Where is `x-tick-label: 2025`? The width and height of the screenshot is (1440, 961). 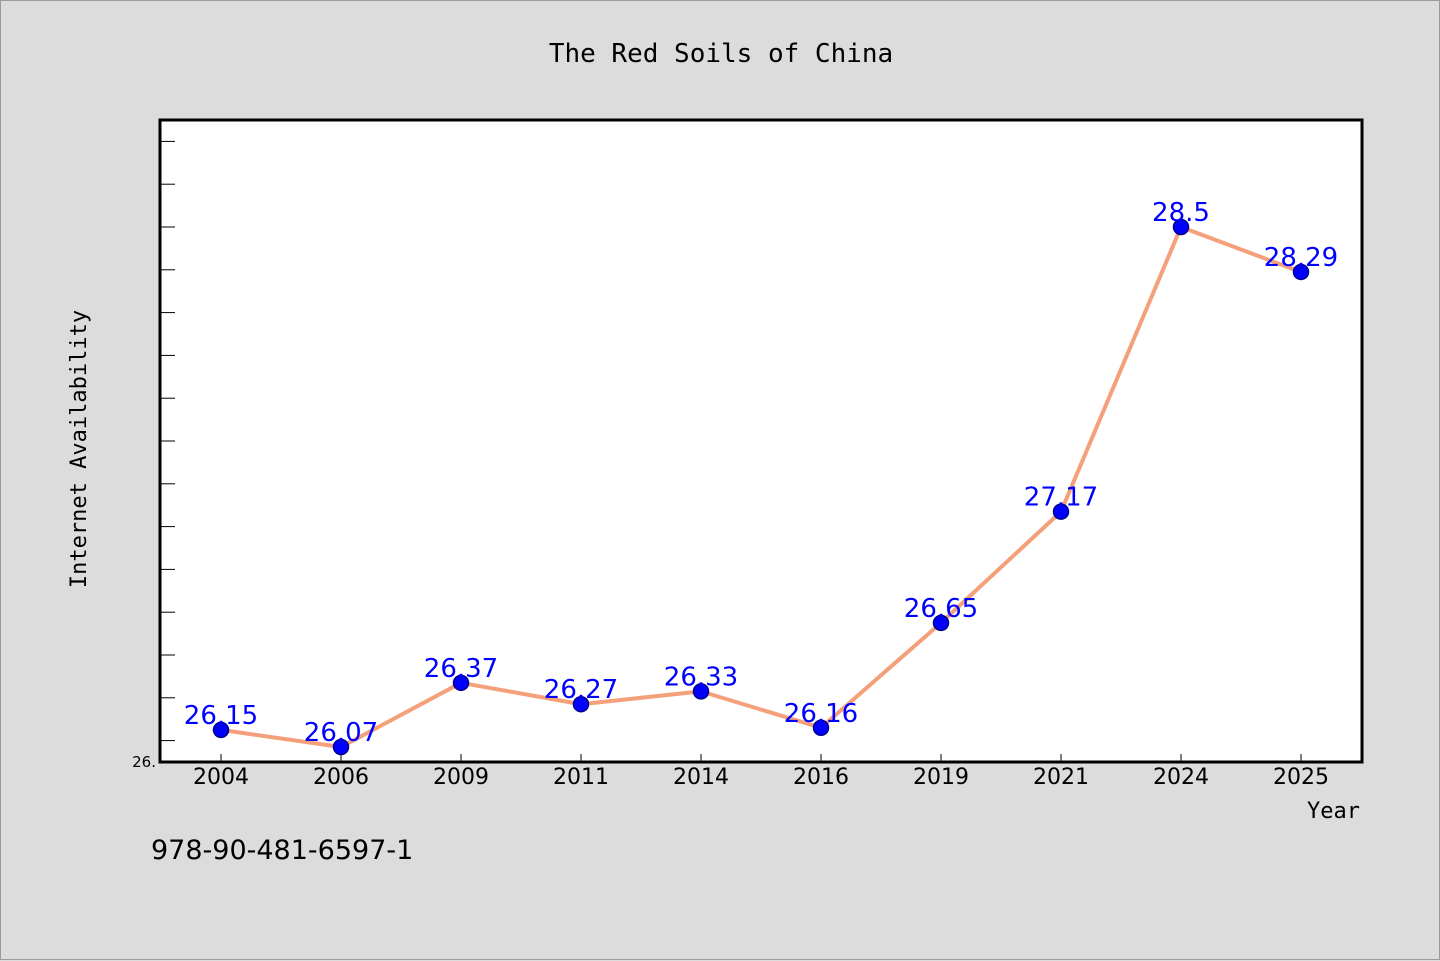 x-tick-label: 2025 is located at coordinates (1301, 777).